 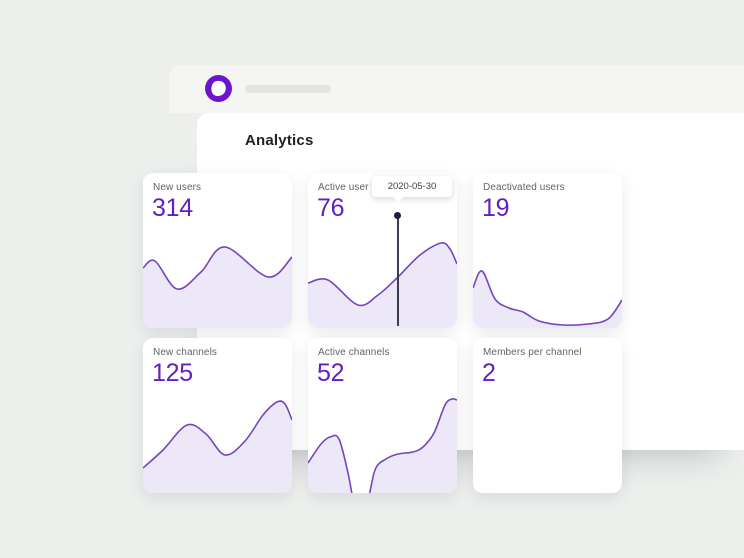 I want to click on stat-card-active-channels: Active channels 52, so click(x=382, y=415).